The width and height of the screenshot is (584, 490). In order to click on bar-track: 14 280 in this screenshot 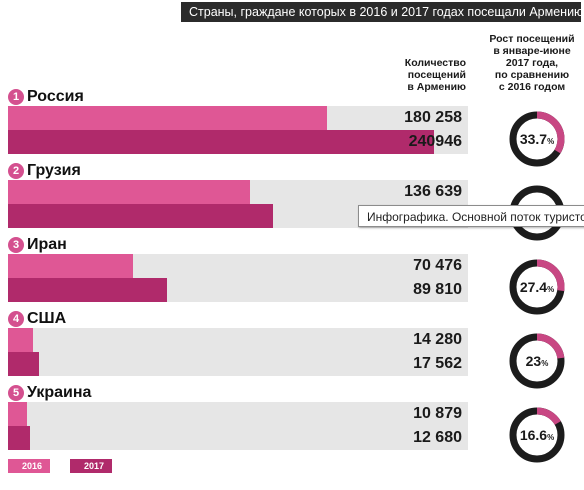, I will do `click(238, 340)`.